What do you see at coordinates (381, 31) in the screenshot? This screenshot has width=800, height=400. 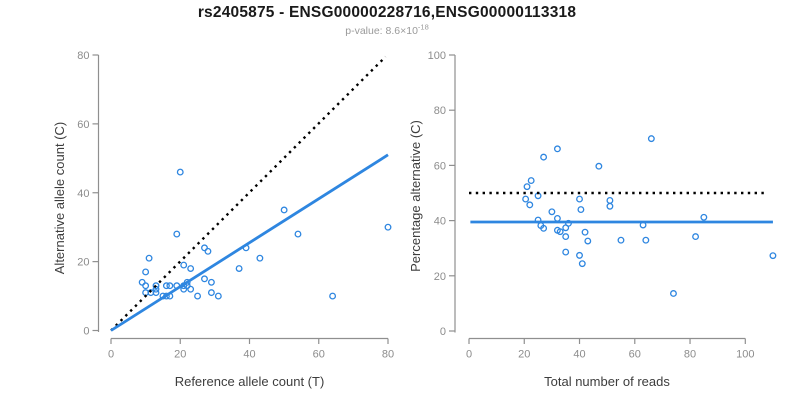 I see `pvalue-text: p-value: 8.6×10` at bounding box center [381, 31].